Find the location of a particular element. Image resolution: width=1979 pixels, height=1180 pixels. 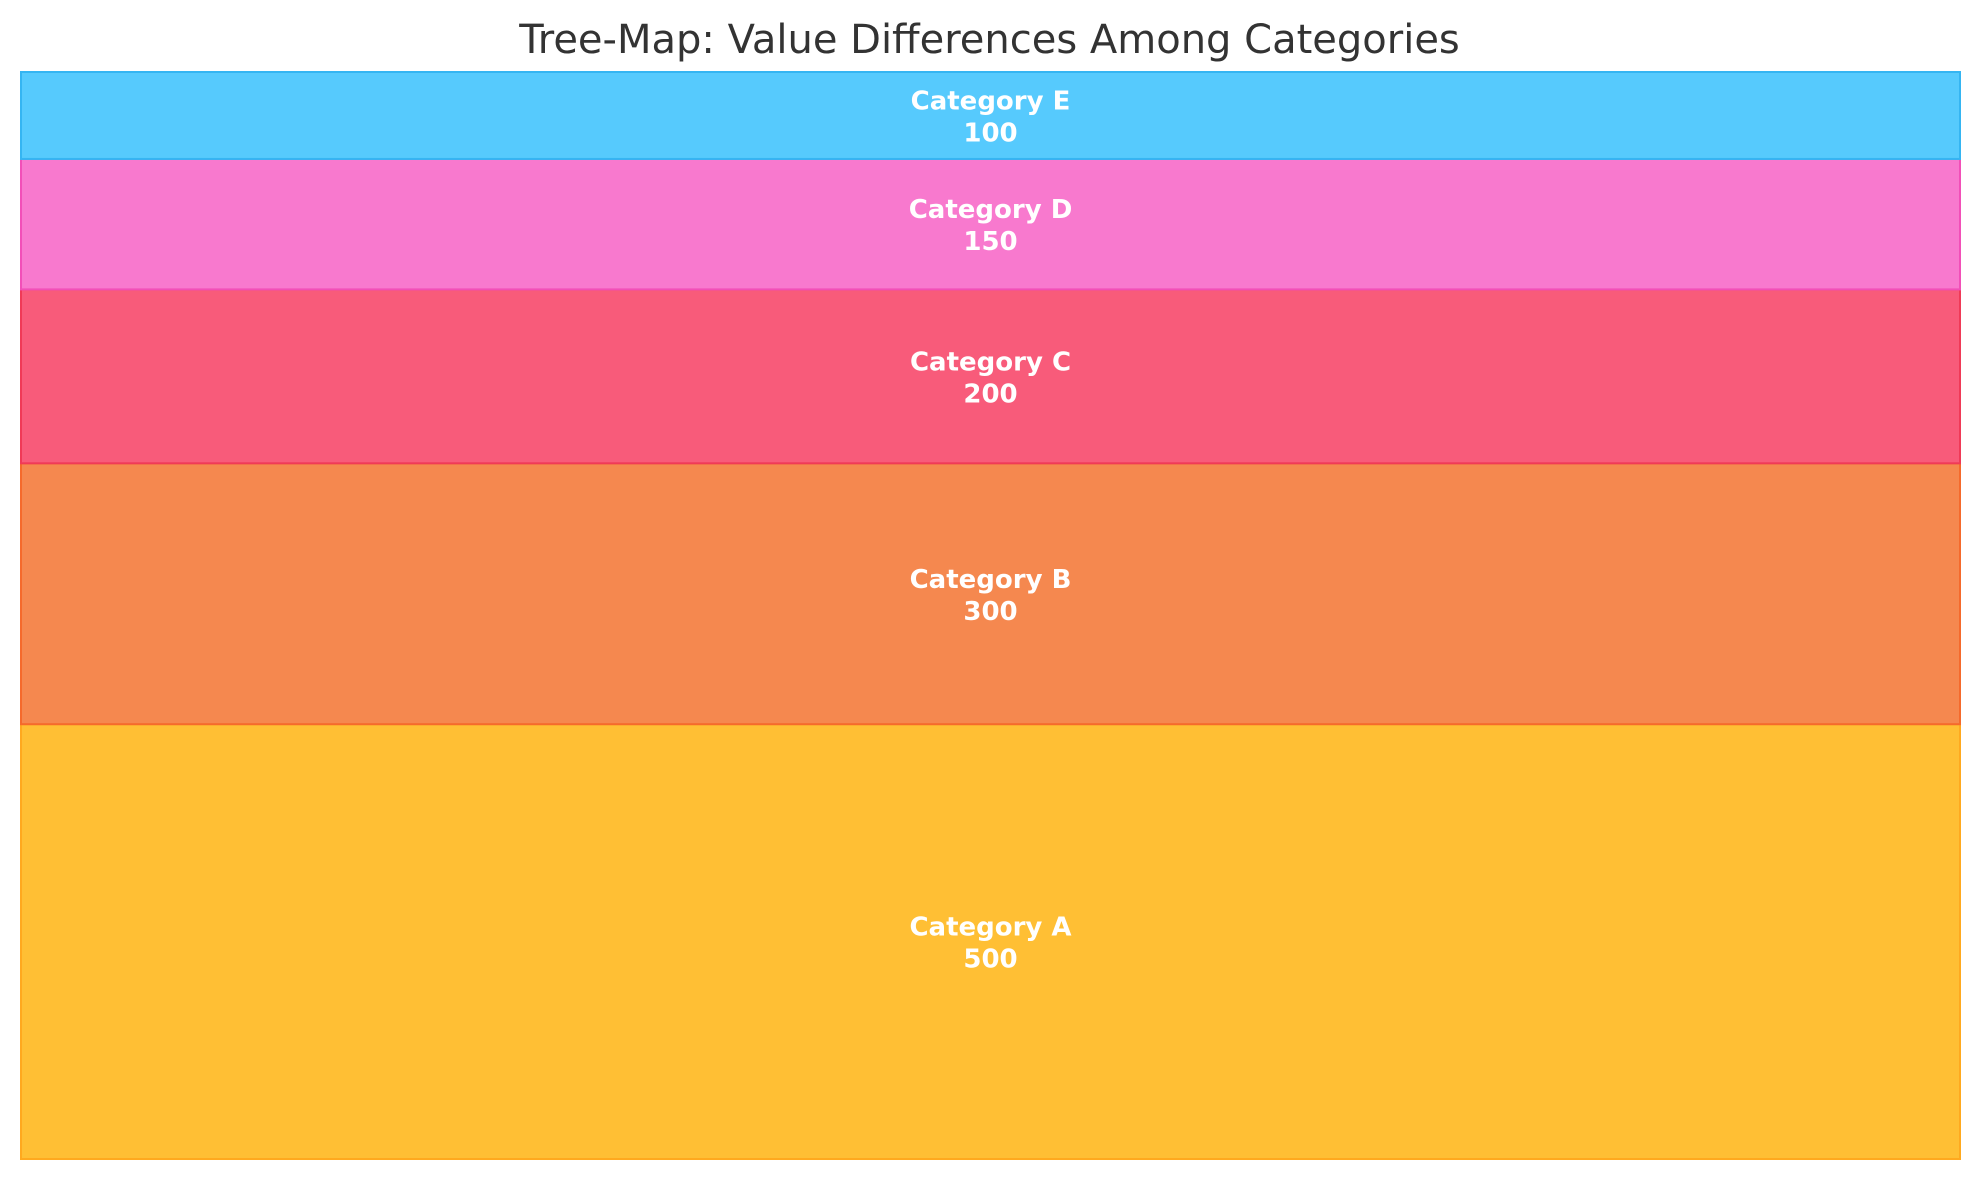

tile-category-d is located at coordinates (990, 224).